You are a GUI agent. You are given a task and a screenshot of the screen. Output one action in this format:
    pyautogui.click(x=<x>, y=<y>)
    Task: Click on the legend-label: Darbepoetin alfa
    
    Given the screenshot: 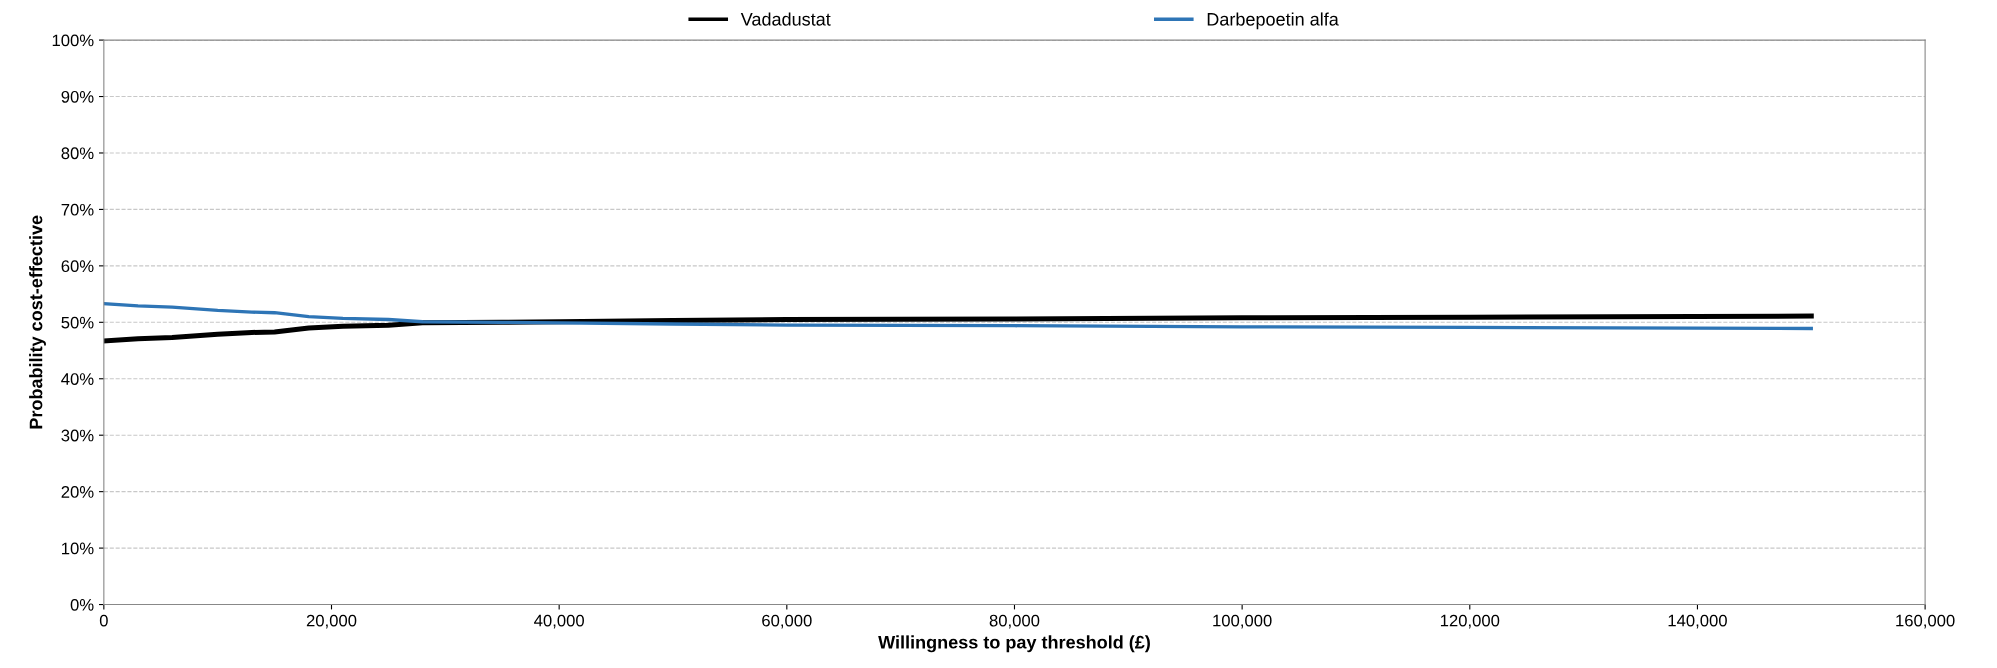 What is the action you would take?
    pyautogui.click(x=1273, y=21)
    